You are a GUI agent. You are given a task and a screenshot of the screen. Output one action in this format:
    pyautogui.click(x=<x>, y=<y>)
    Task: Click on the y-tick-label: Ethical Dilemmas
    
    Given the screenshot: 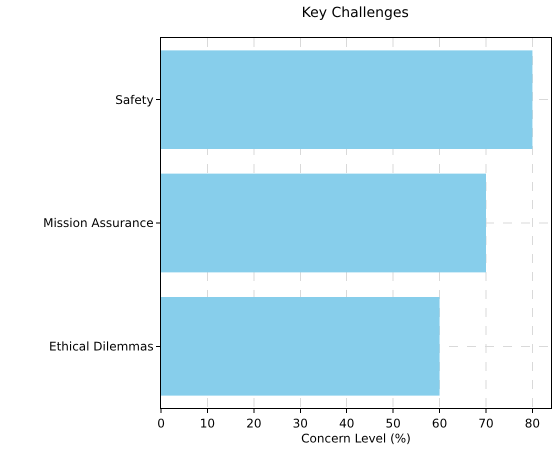 What is the action you would take?
    pyautogui.click(x=101, y=347)
    